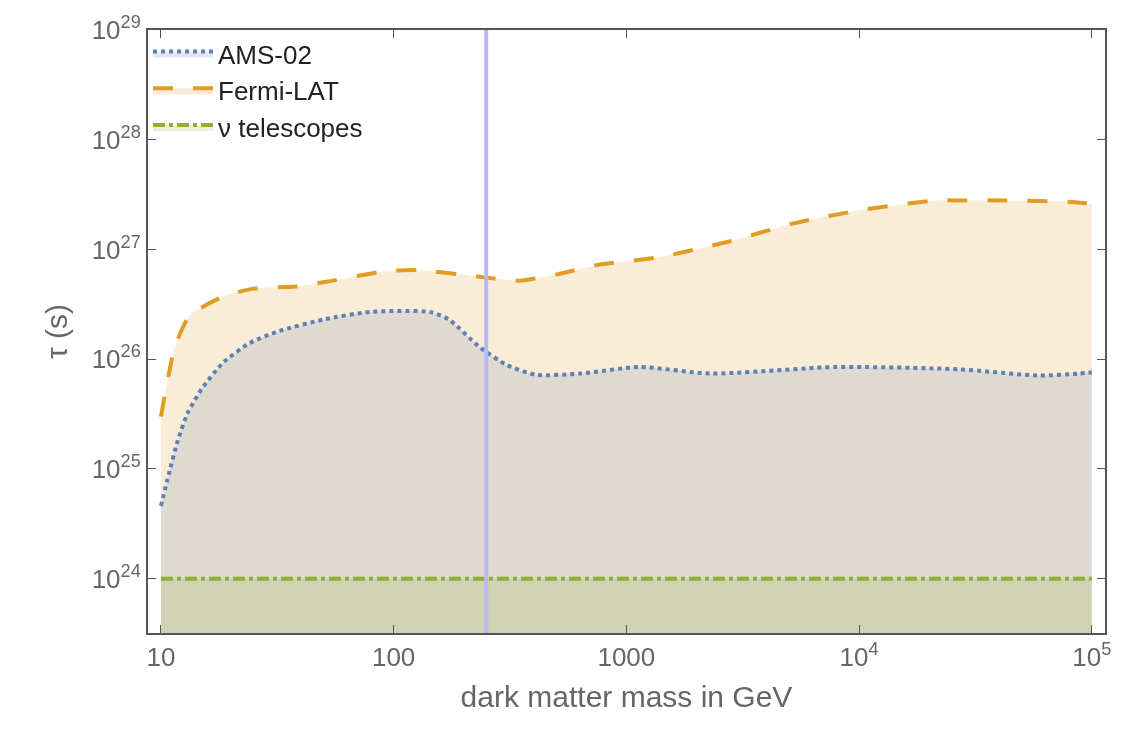 This screenshot has width=1125, height=733. Describe the element at coordinates (278, 91) in the screenshot. I see `legend-label: Fermi-LAT` at that location.